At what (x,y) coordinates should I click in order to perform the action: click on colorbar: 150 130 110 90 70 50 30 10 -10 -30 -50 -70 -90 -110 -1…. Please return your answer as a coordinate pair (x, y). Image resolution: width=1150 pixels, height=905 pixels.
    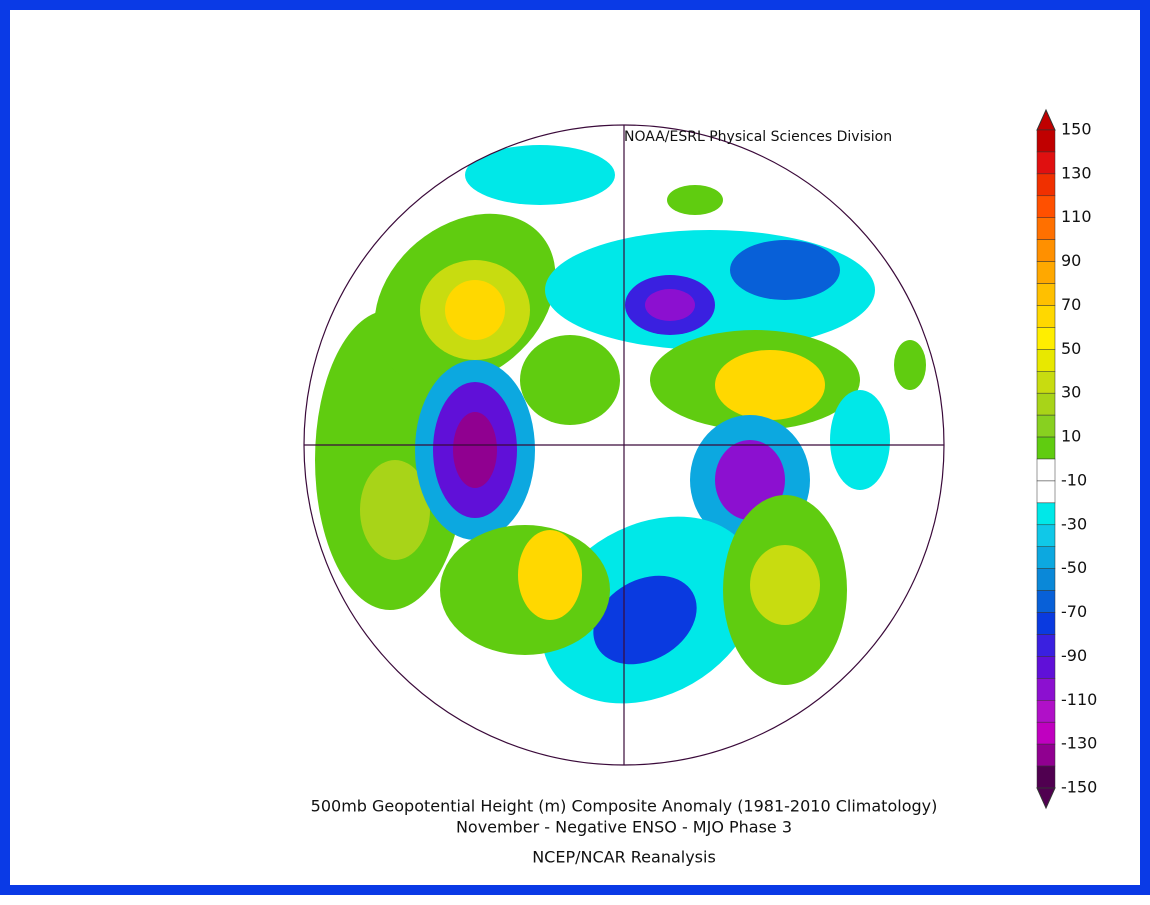
    Looking at the image, I should click on (1066, 459).